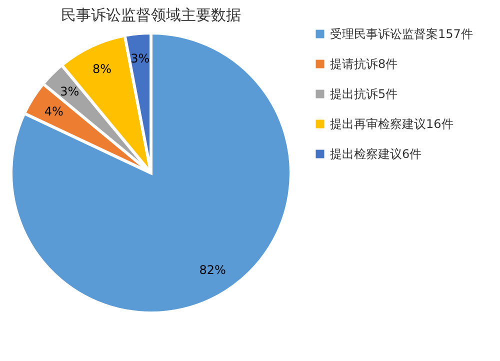 The height and width of the screenshot is (361, 500). Describe the element at coordinates (364, 64) in the screenshot. I see `legend-label: 提请抗诉8件` at that location.